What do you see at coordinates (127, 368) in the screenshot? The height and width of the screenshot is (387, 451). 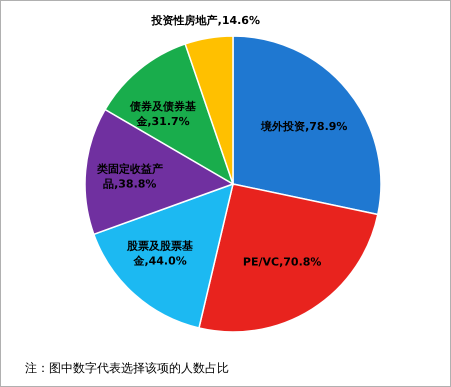 I see `text: 注：图中数字代表选择该项的人数占比` at bounding box center [127, 368].